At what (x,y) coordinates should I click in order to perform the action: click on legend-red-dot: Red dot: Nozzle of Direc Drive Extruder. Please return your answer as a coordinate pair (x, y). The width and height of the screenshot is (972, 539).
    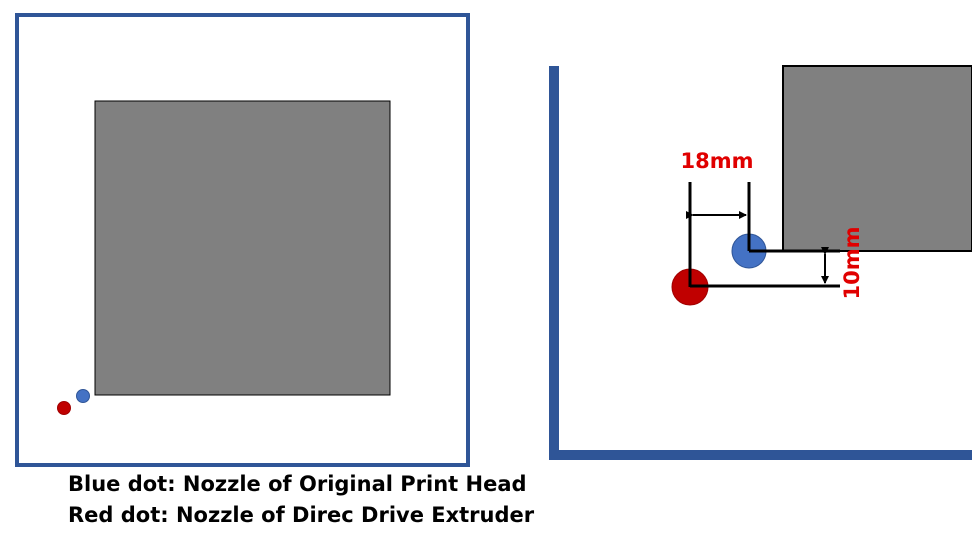
    Looking at the image, I should click on (301, 515).